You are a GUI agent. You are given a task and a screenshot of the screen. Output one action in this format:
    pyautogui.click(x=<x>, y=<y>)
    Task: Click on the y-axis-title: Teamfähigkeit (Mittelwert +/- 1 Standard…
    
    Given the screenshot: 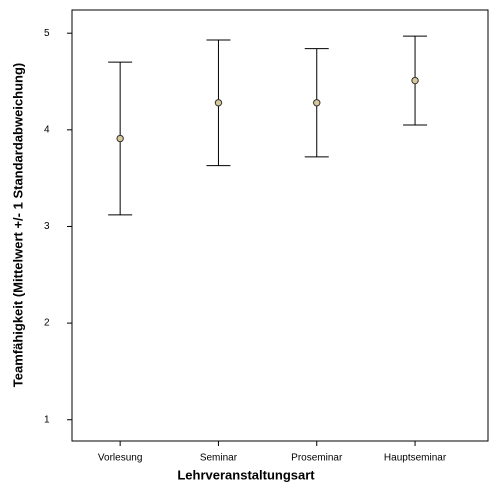 What is the action you would take?
    pyautogui.click(x=17, y=225)
    